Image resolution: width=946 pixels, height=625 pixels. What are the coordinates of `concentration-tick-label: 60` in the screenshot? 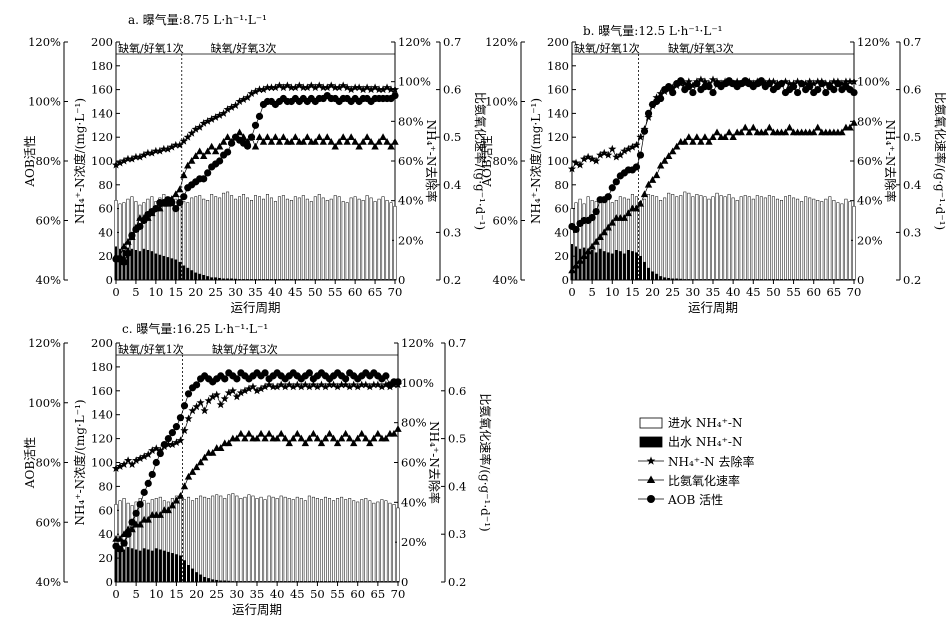 It's located at (561, 209).